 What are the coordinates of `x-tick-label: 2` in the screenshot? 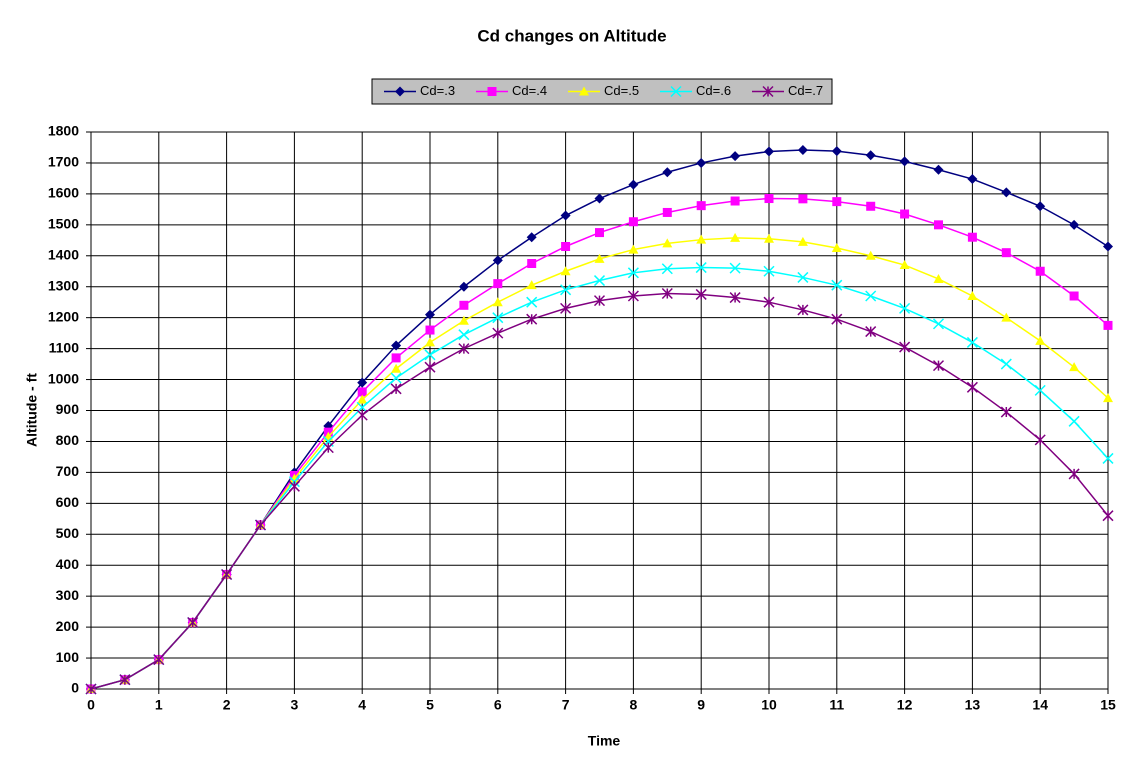 It's located at (227, 705).